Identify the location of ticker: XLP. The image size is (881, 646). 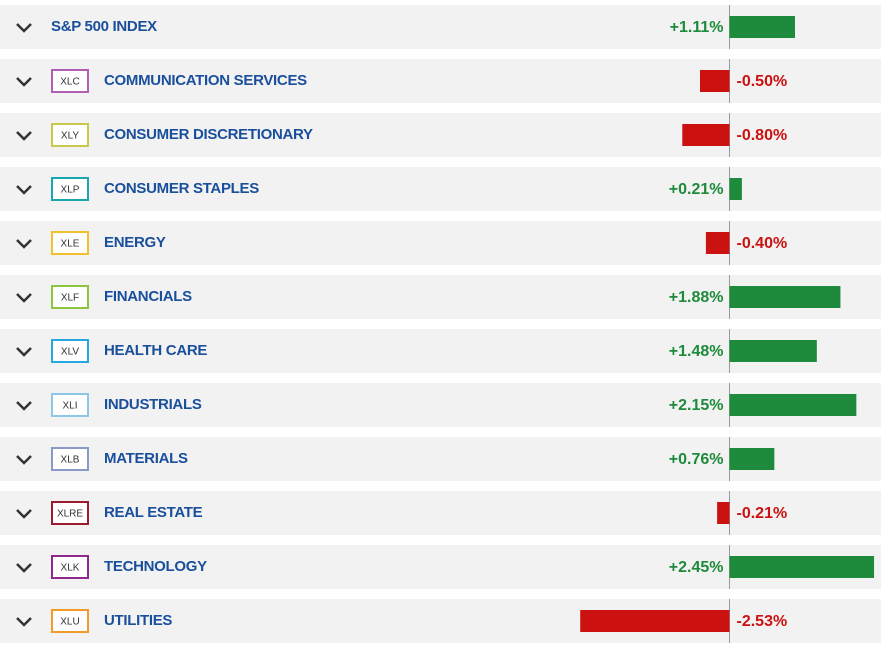
(70, 190).